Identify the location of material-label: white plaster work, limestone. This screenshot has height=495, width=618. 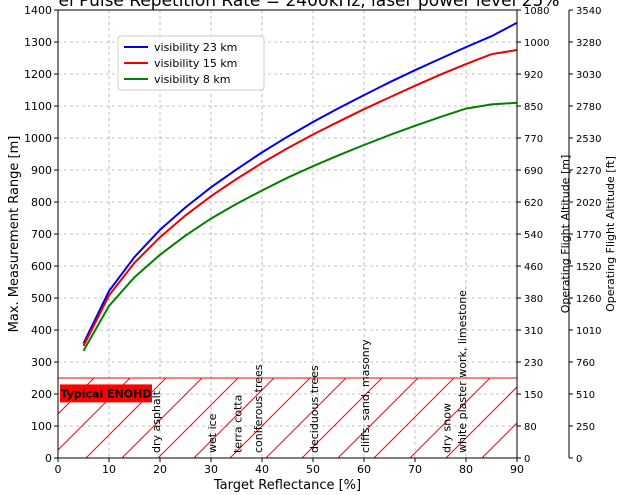
(462, 371).